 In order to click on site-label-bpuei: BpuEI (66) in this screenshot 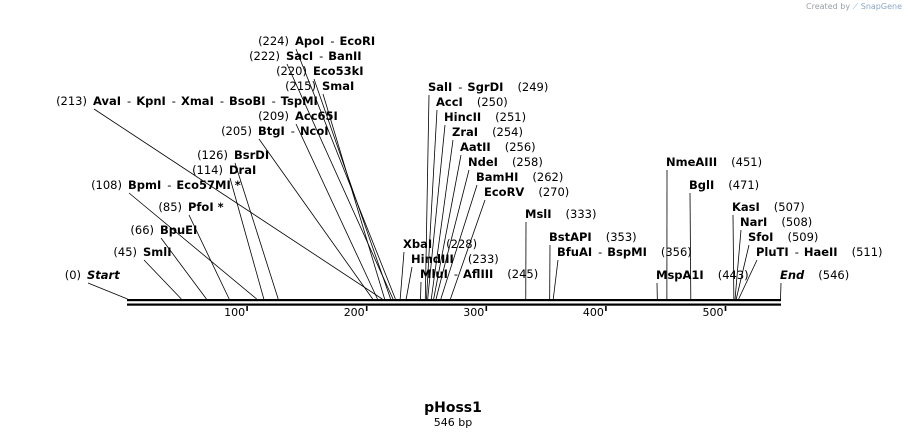, I will do `click(163, 230)`.